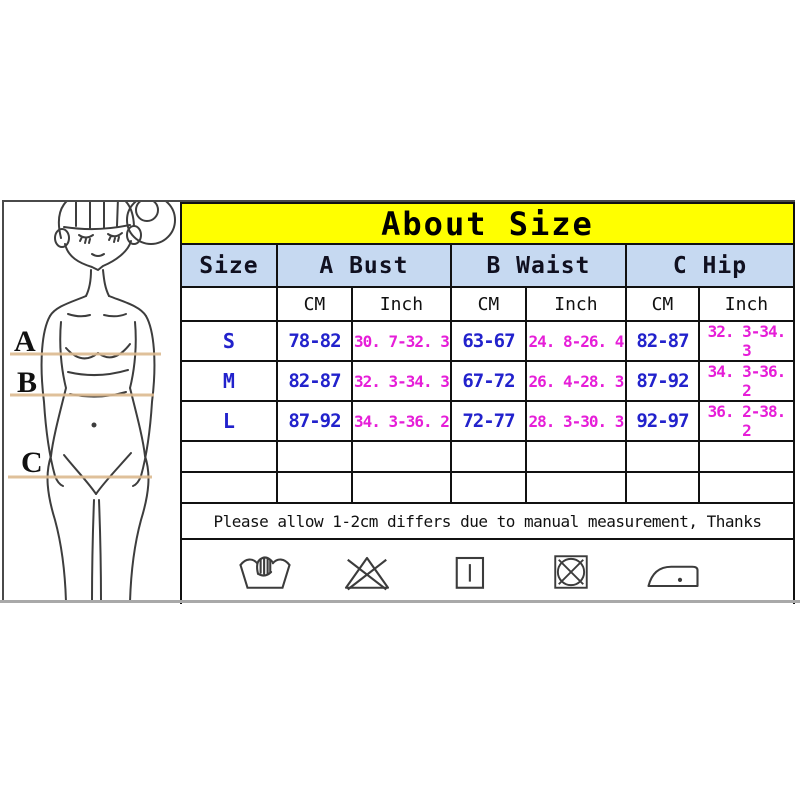 This screenshot has height=800, width=800. Describe the element at coordinates (27, 382) in the screenshot. I see `label-b-waist: B` at that location.